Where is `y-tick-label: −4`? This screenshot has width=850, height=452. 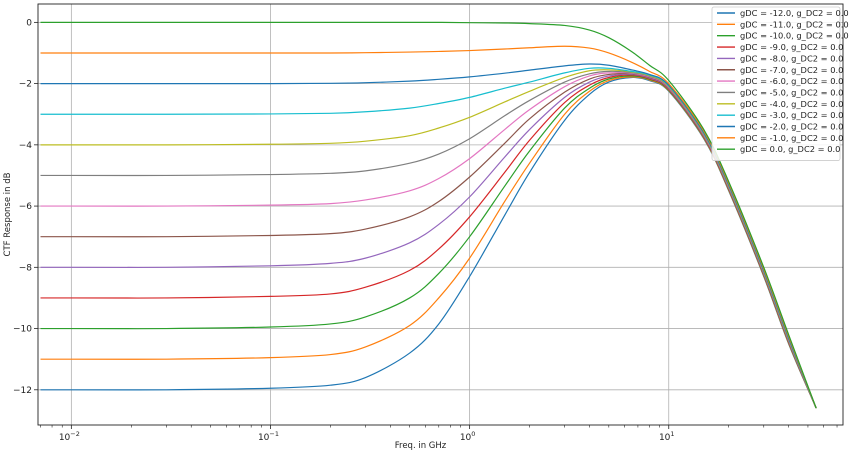 y-tick-label: −4 is located at coordinates (26, 146).